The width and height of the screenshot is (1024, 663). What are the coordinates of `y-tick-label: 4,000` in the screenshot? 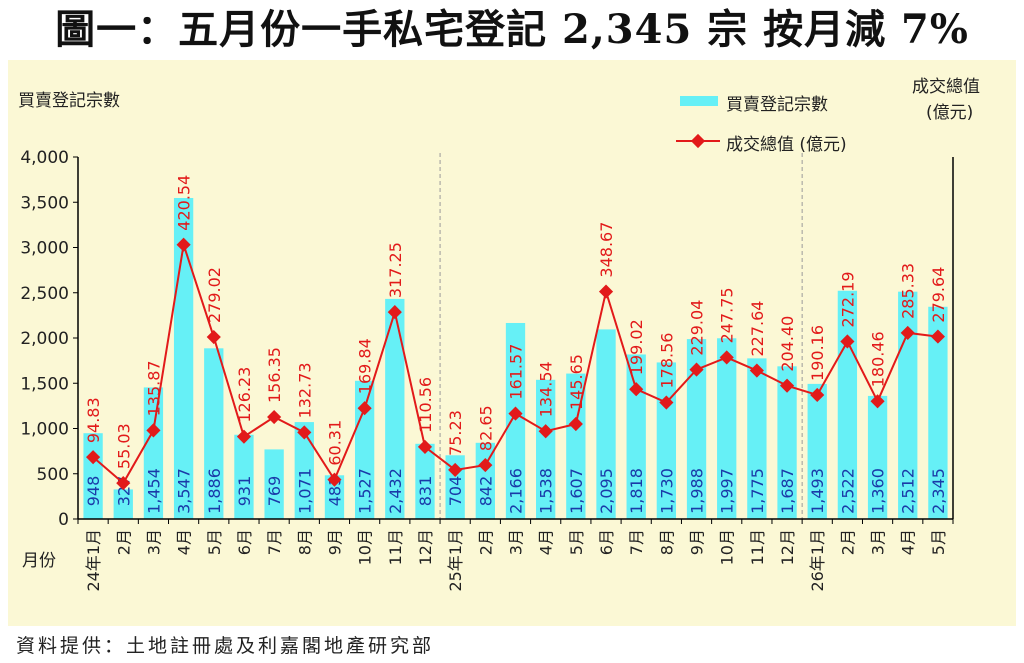 It's located at (44, 158).